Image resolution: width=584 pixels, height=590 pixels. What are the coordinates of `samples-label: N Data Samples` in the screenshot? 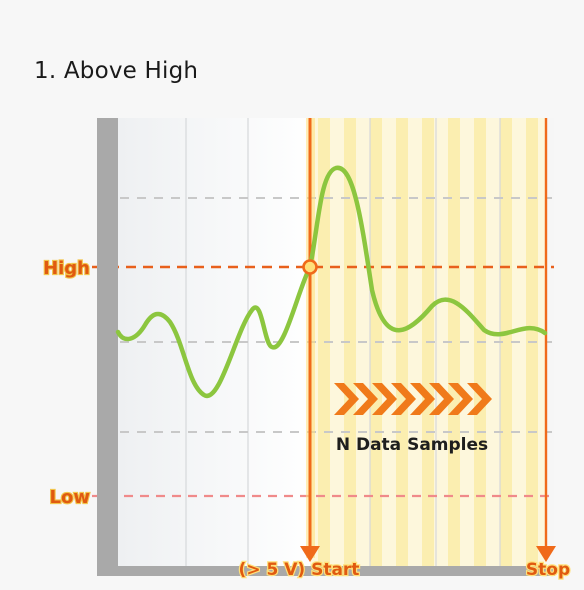 It's located at (412, 445).